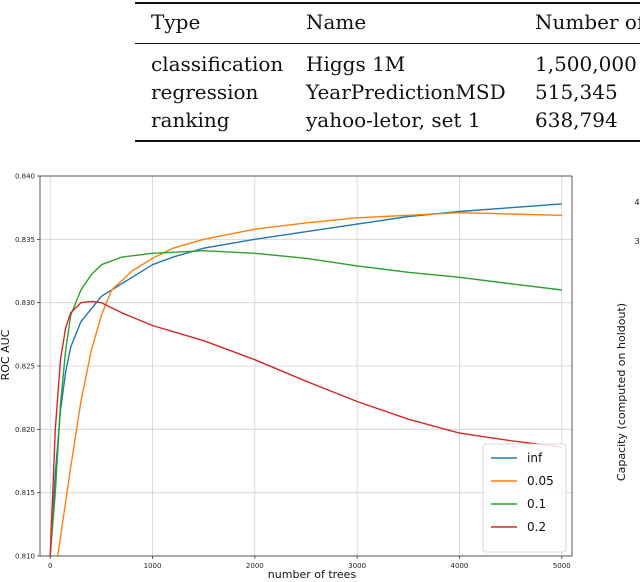 The image size is (640, 582). Describe the element at coordinates (540, 481) in the screenshot. I see `legend-label: 0.05` at that location.